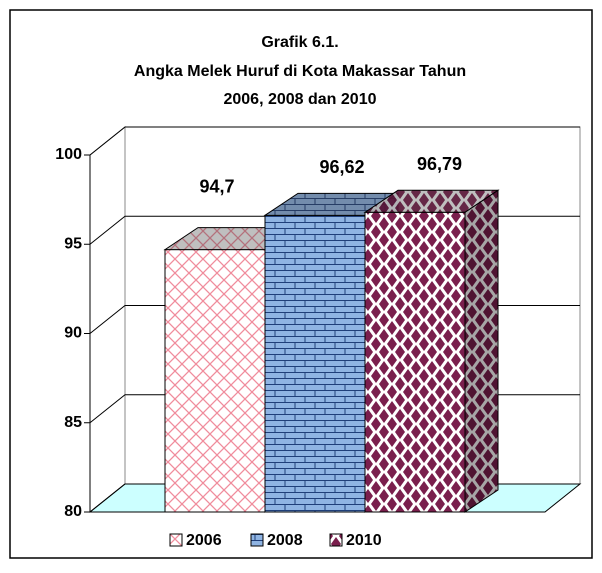 The height and width of the screenshot is (573, 602). Describe the element at coordinates (334, 141) in the screenshot. I see `grid-line` at that location.